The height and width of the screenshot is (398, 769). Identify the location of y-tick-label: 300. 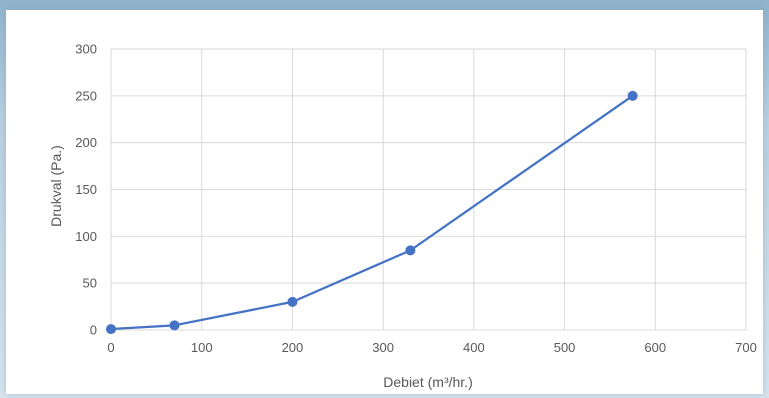
(86, 49).